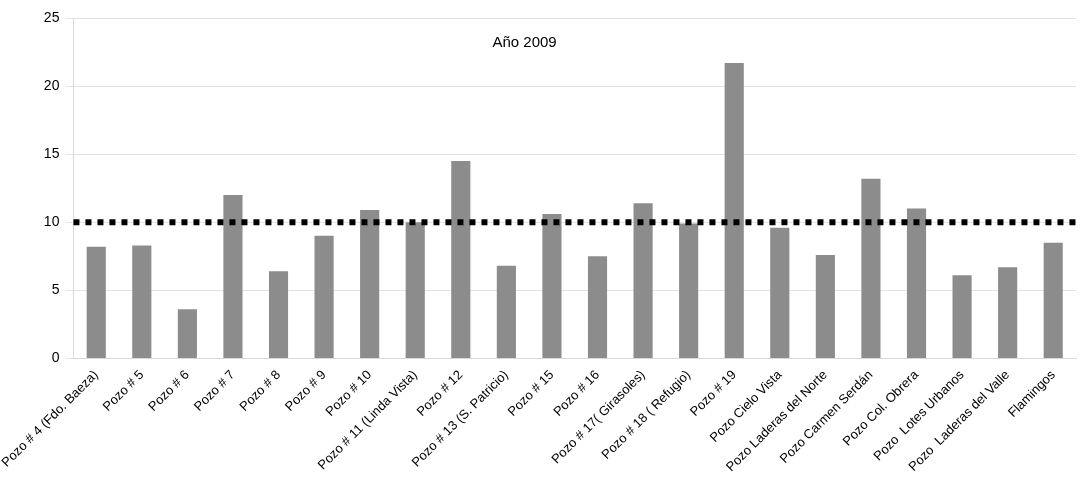 The width and height of the screenshot is (1091, 483). Describe the element at coordinates (51, 84) in the screenshot. I see `y-tick-label: 20` at that location.